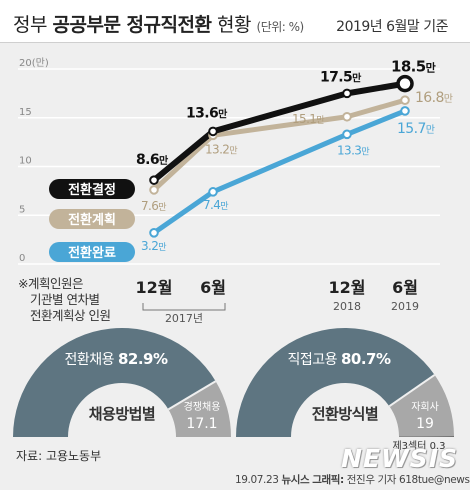 The height and width of the screenshot is (490, 470). I want to click on unit-label: (단위: %), so click(280, 27).